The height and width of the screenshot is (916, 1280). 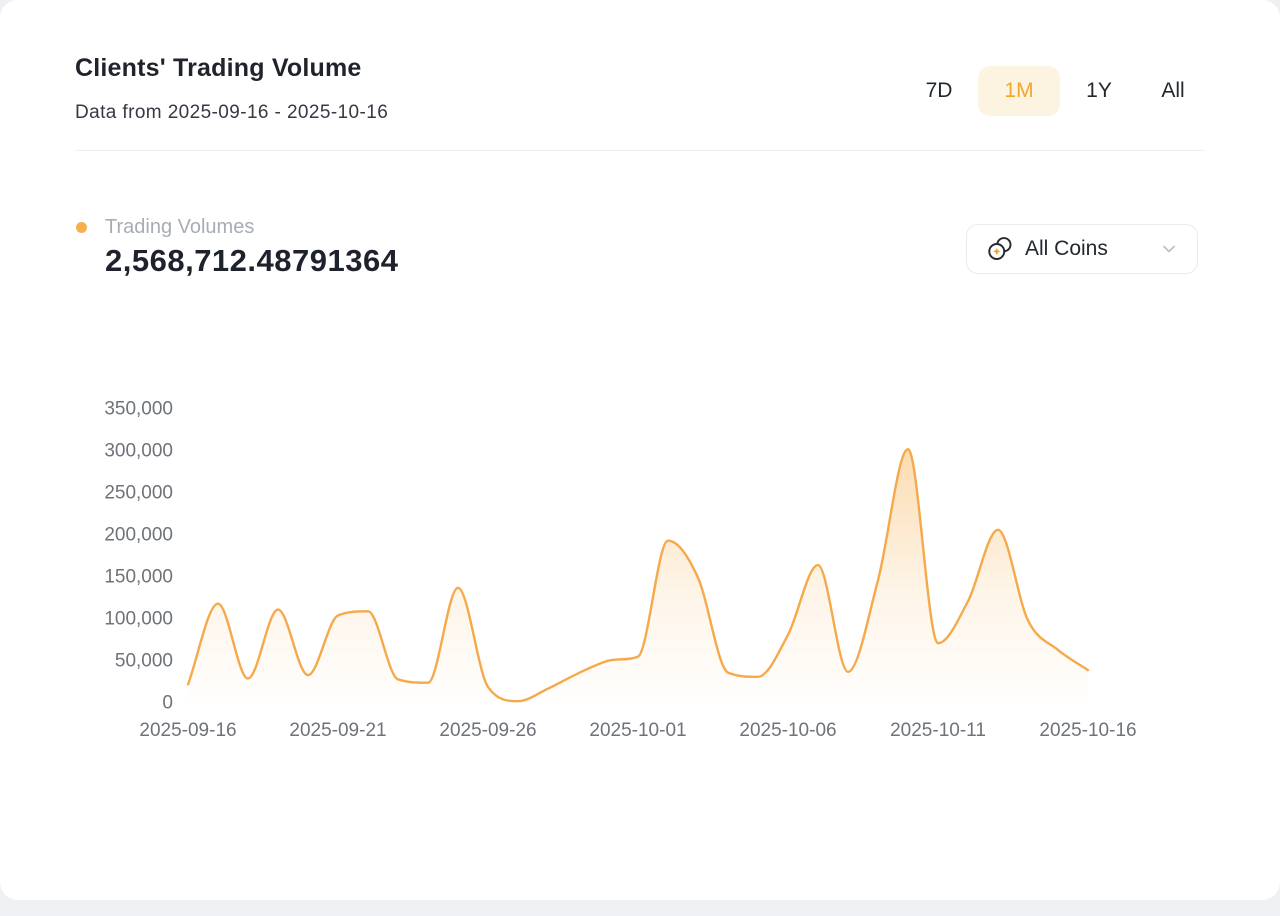 What do you see at coordinates (81, 227) in the screenshot?
I see `legend-dot` at bounding box center [81, 227].